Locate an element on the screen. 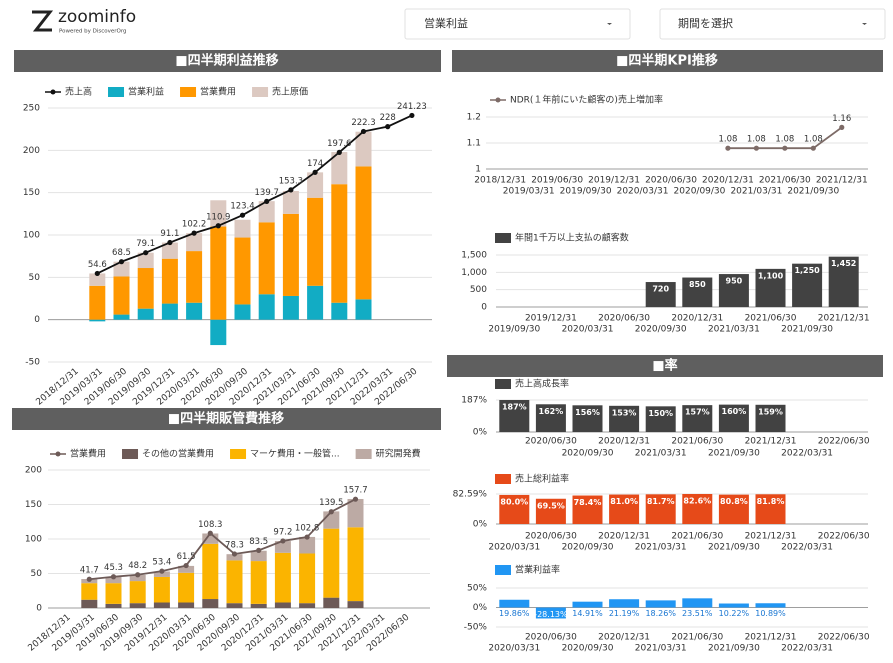 The width and height of the screenshot is (893, 663). legend-label: 研究開発費 is located at coordinates (398, 454).